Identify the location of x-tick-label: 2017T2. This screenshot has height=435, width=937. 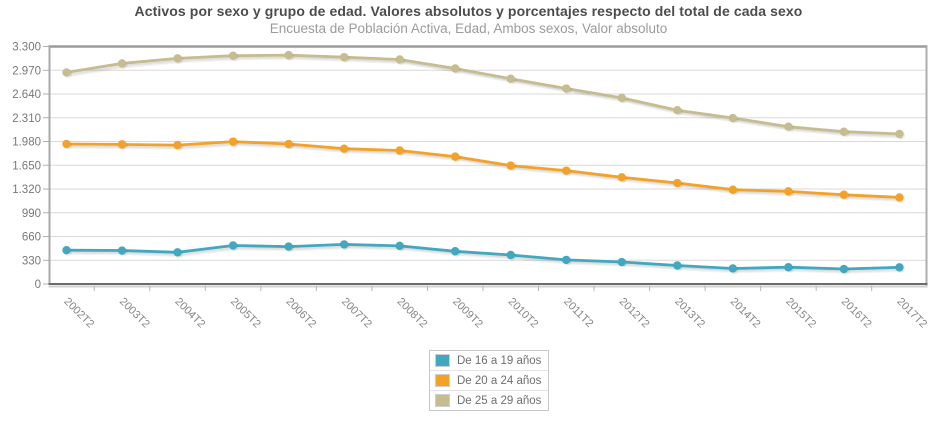
(911, 313).